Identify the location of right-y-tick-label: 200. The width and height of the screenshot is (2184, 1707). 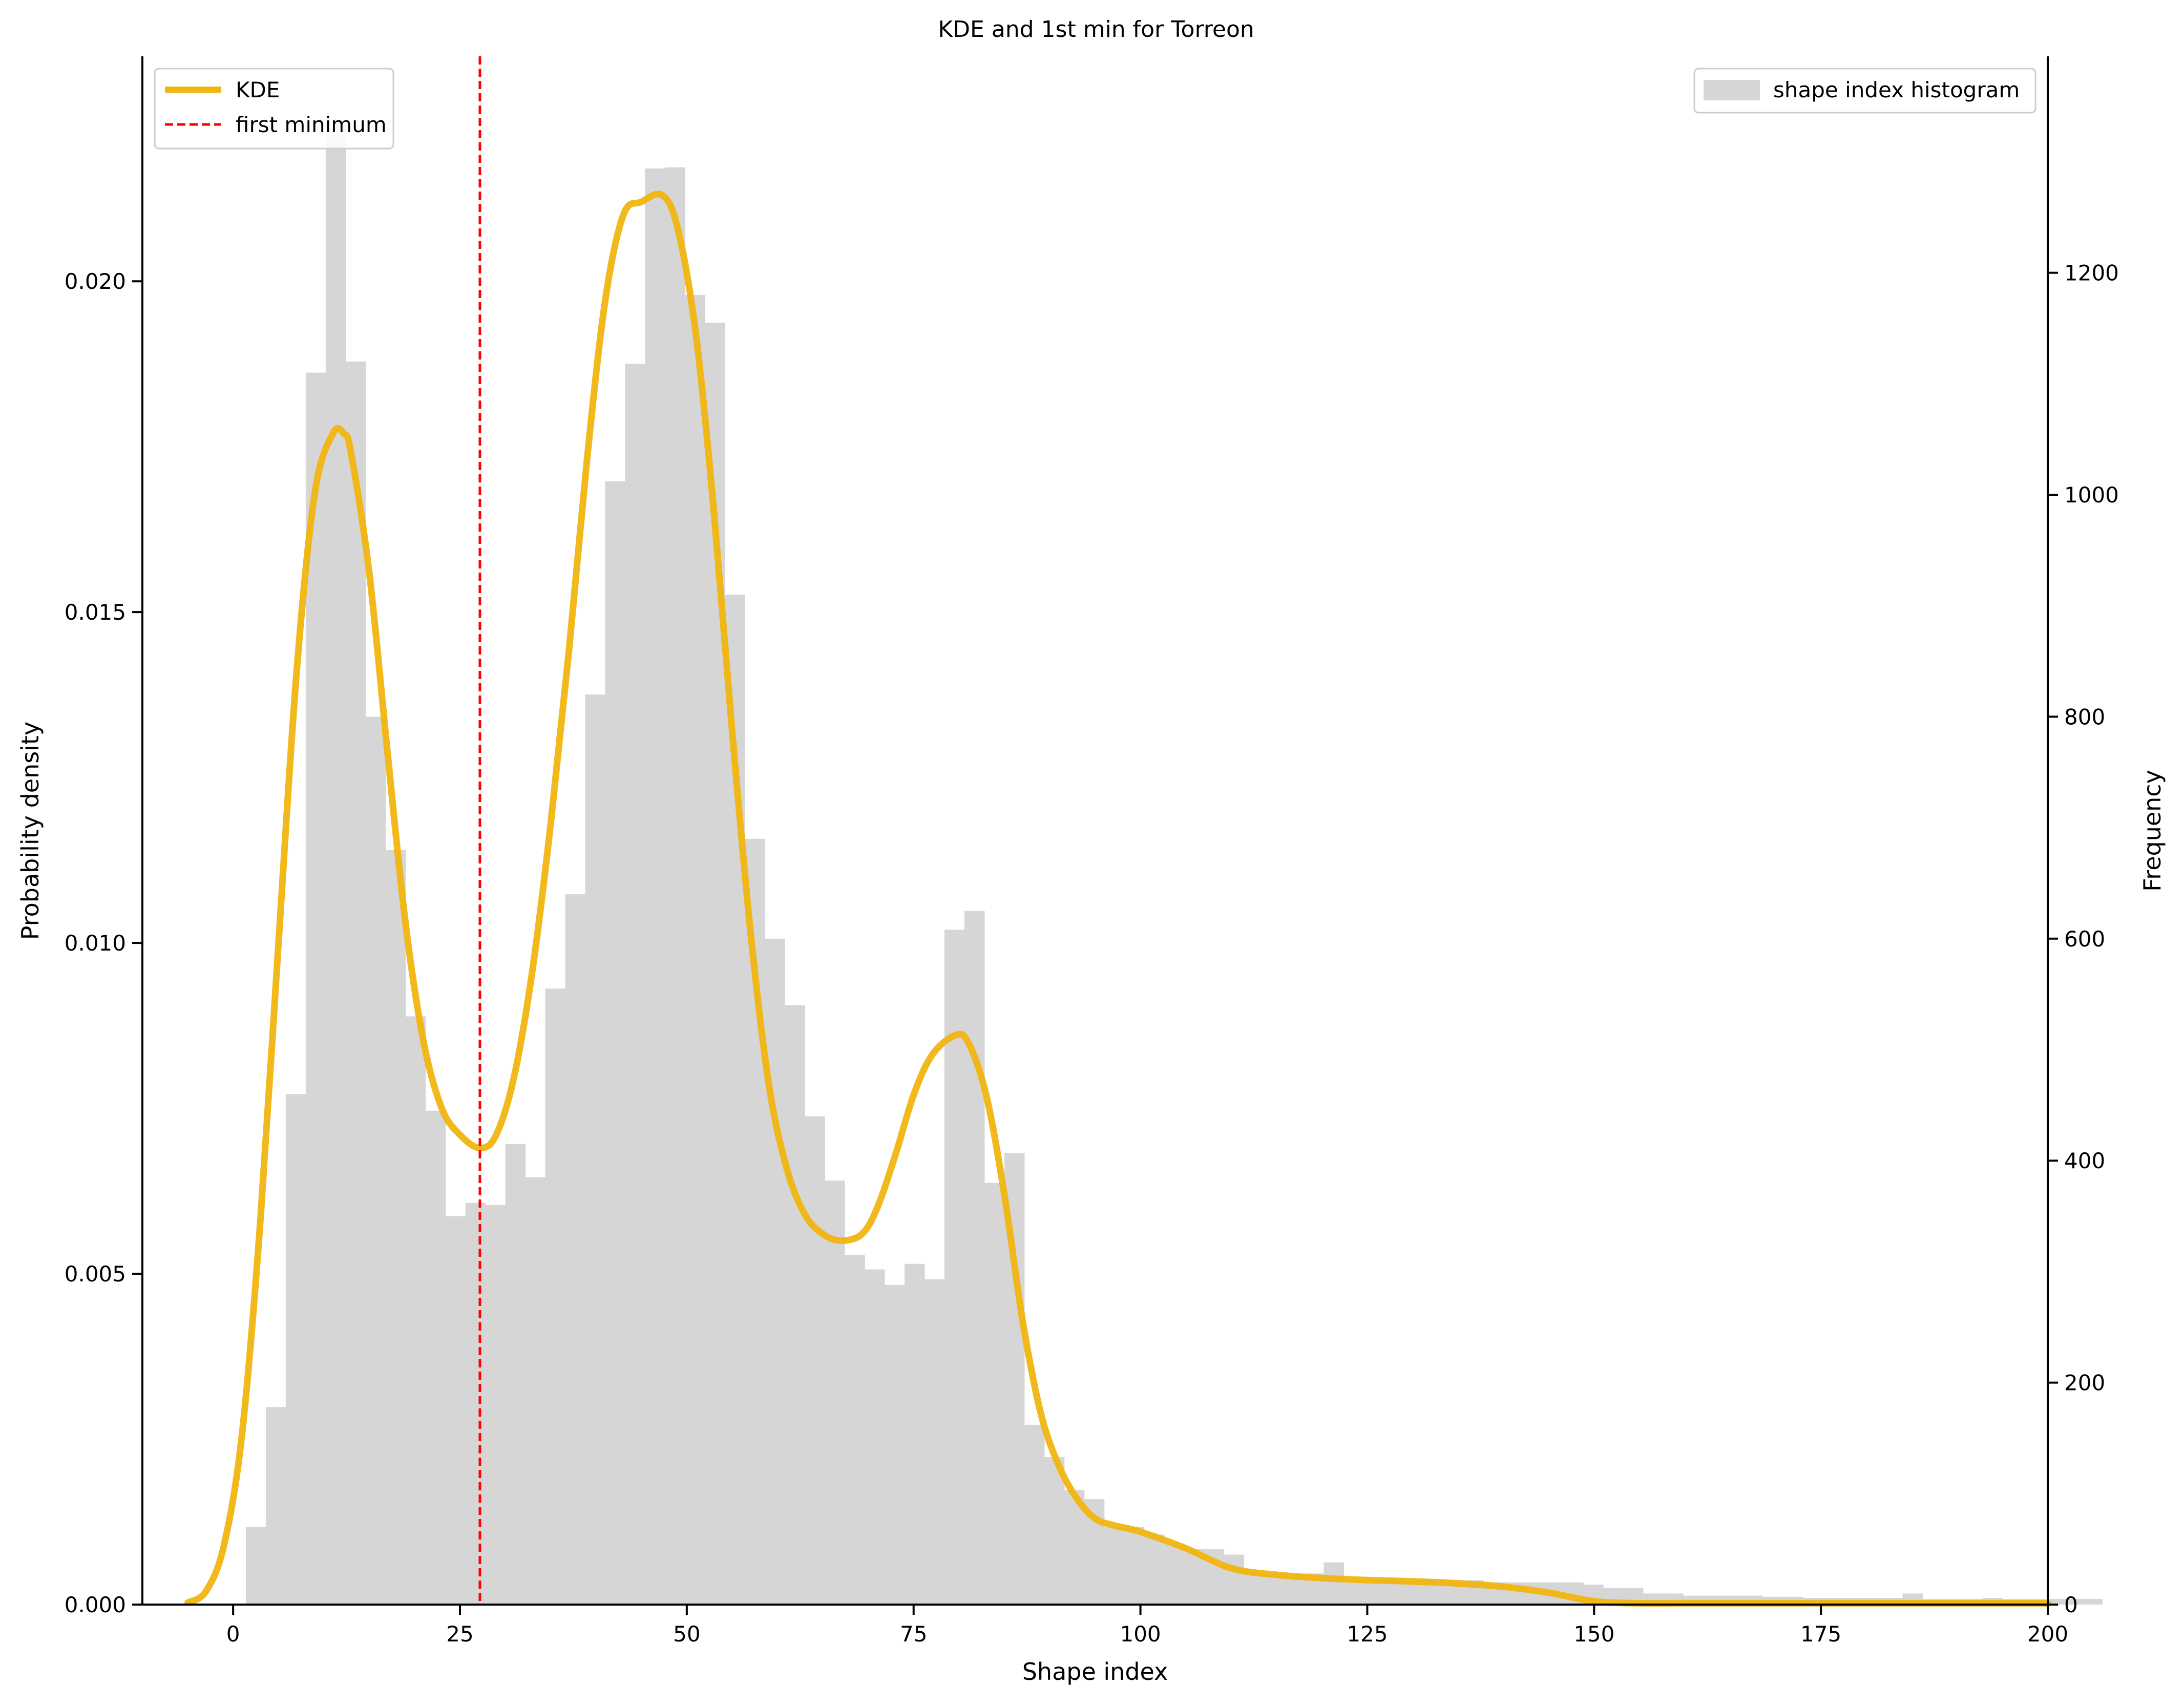
(2084, 1383).